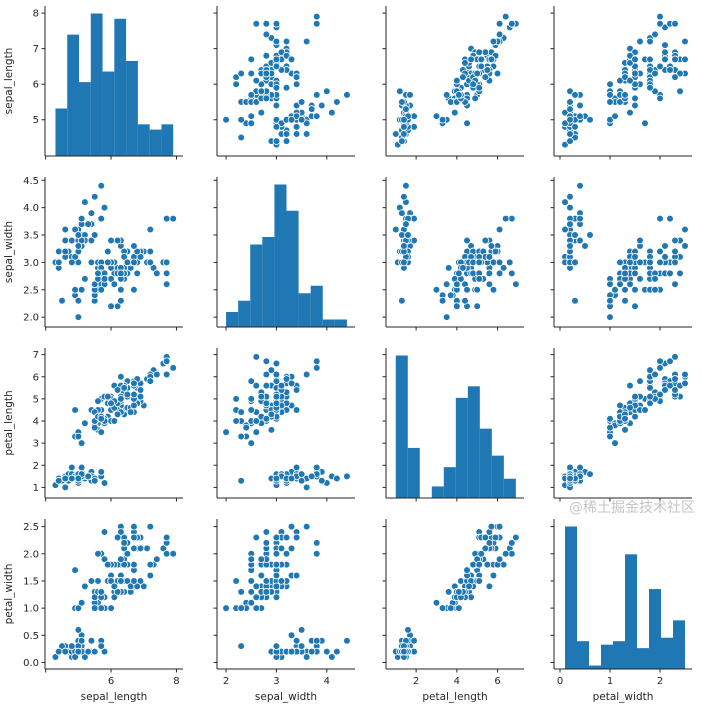 The height and width of the screenshot is (708, 701). I want to click on panel-sepal_width-vs-sepal_width, so click(284, 254).